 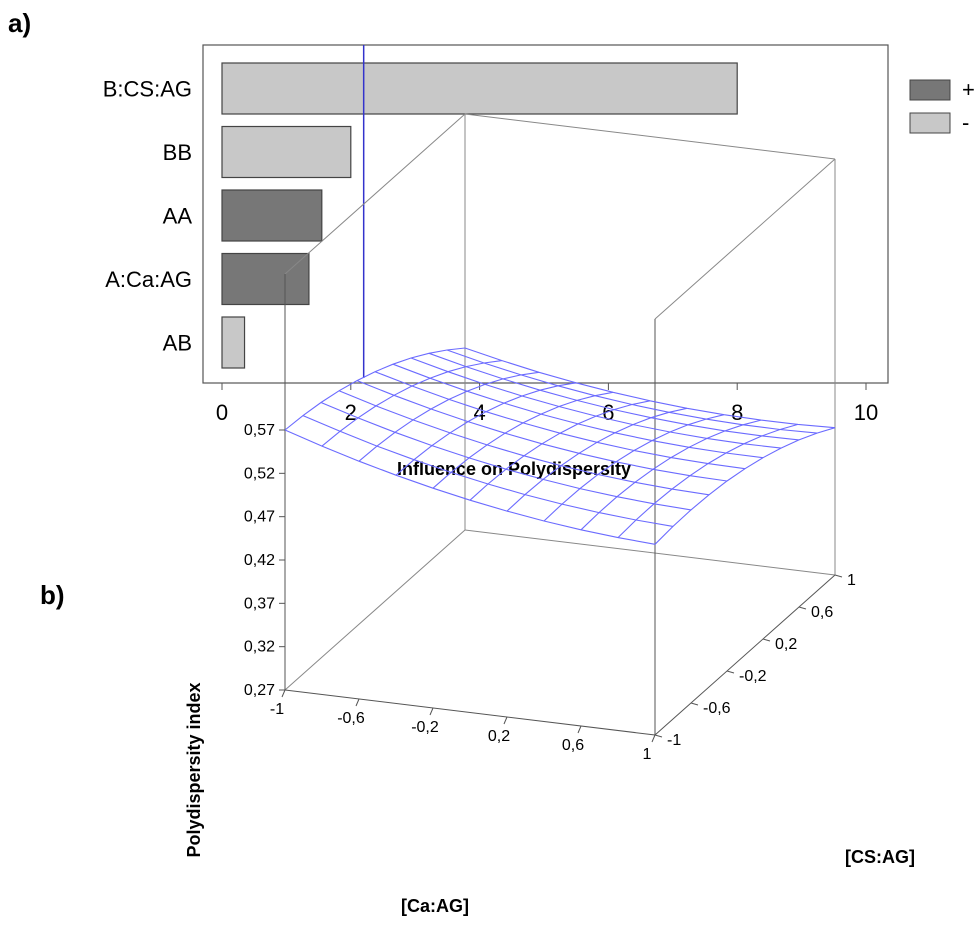 I want to click on y-tick-label-3d: -1, so click(x=674, y=740).